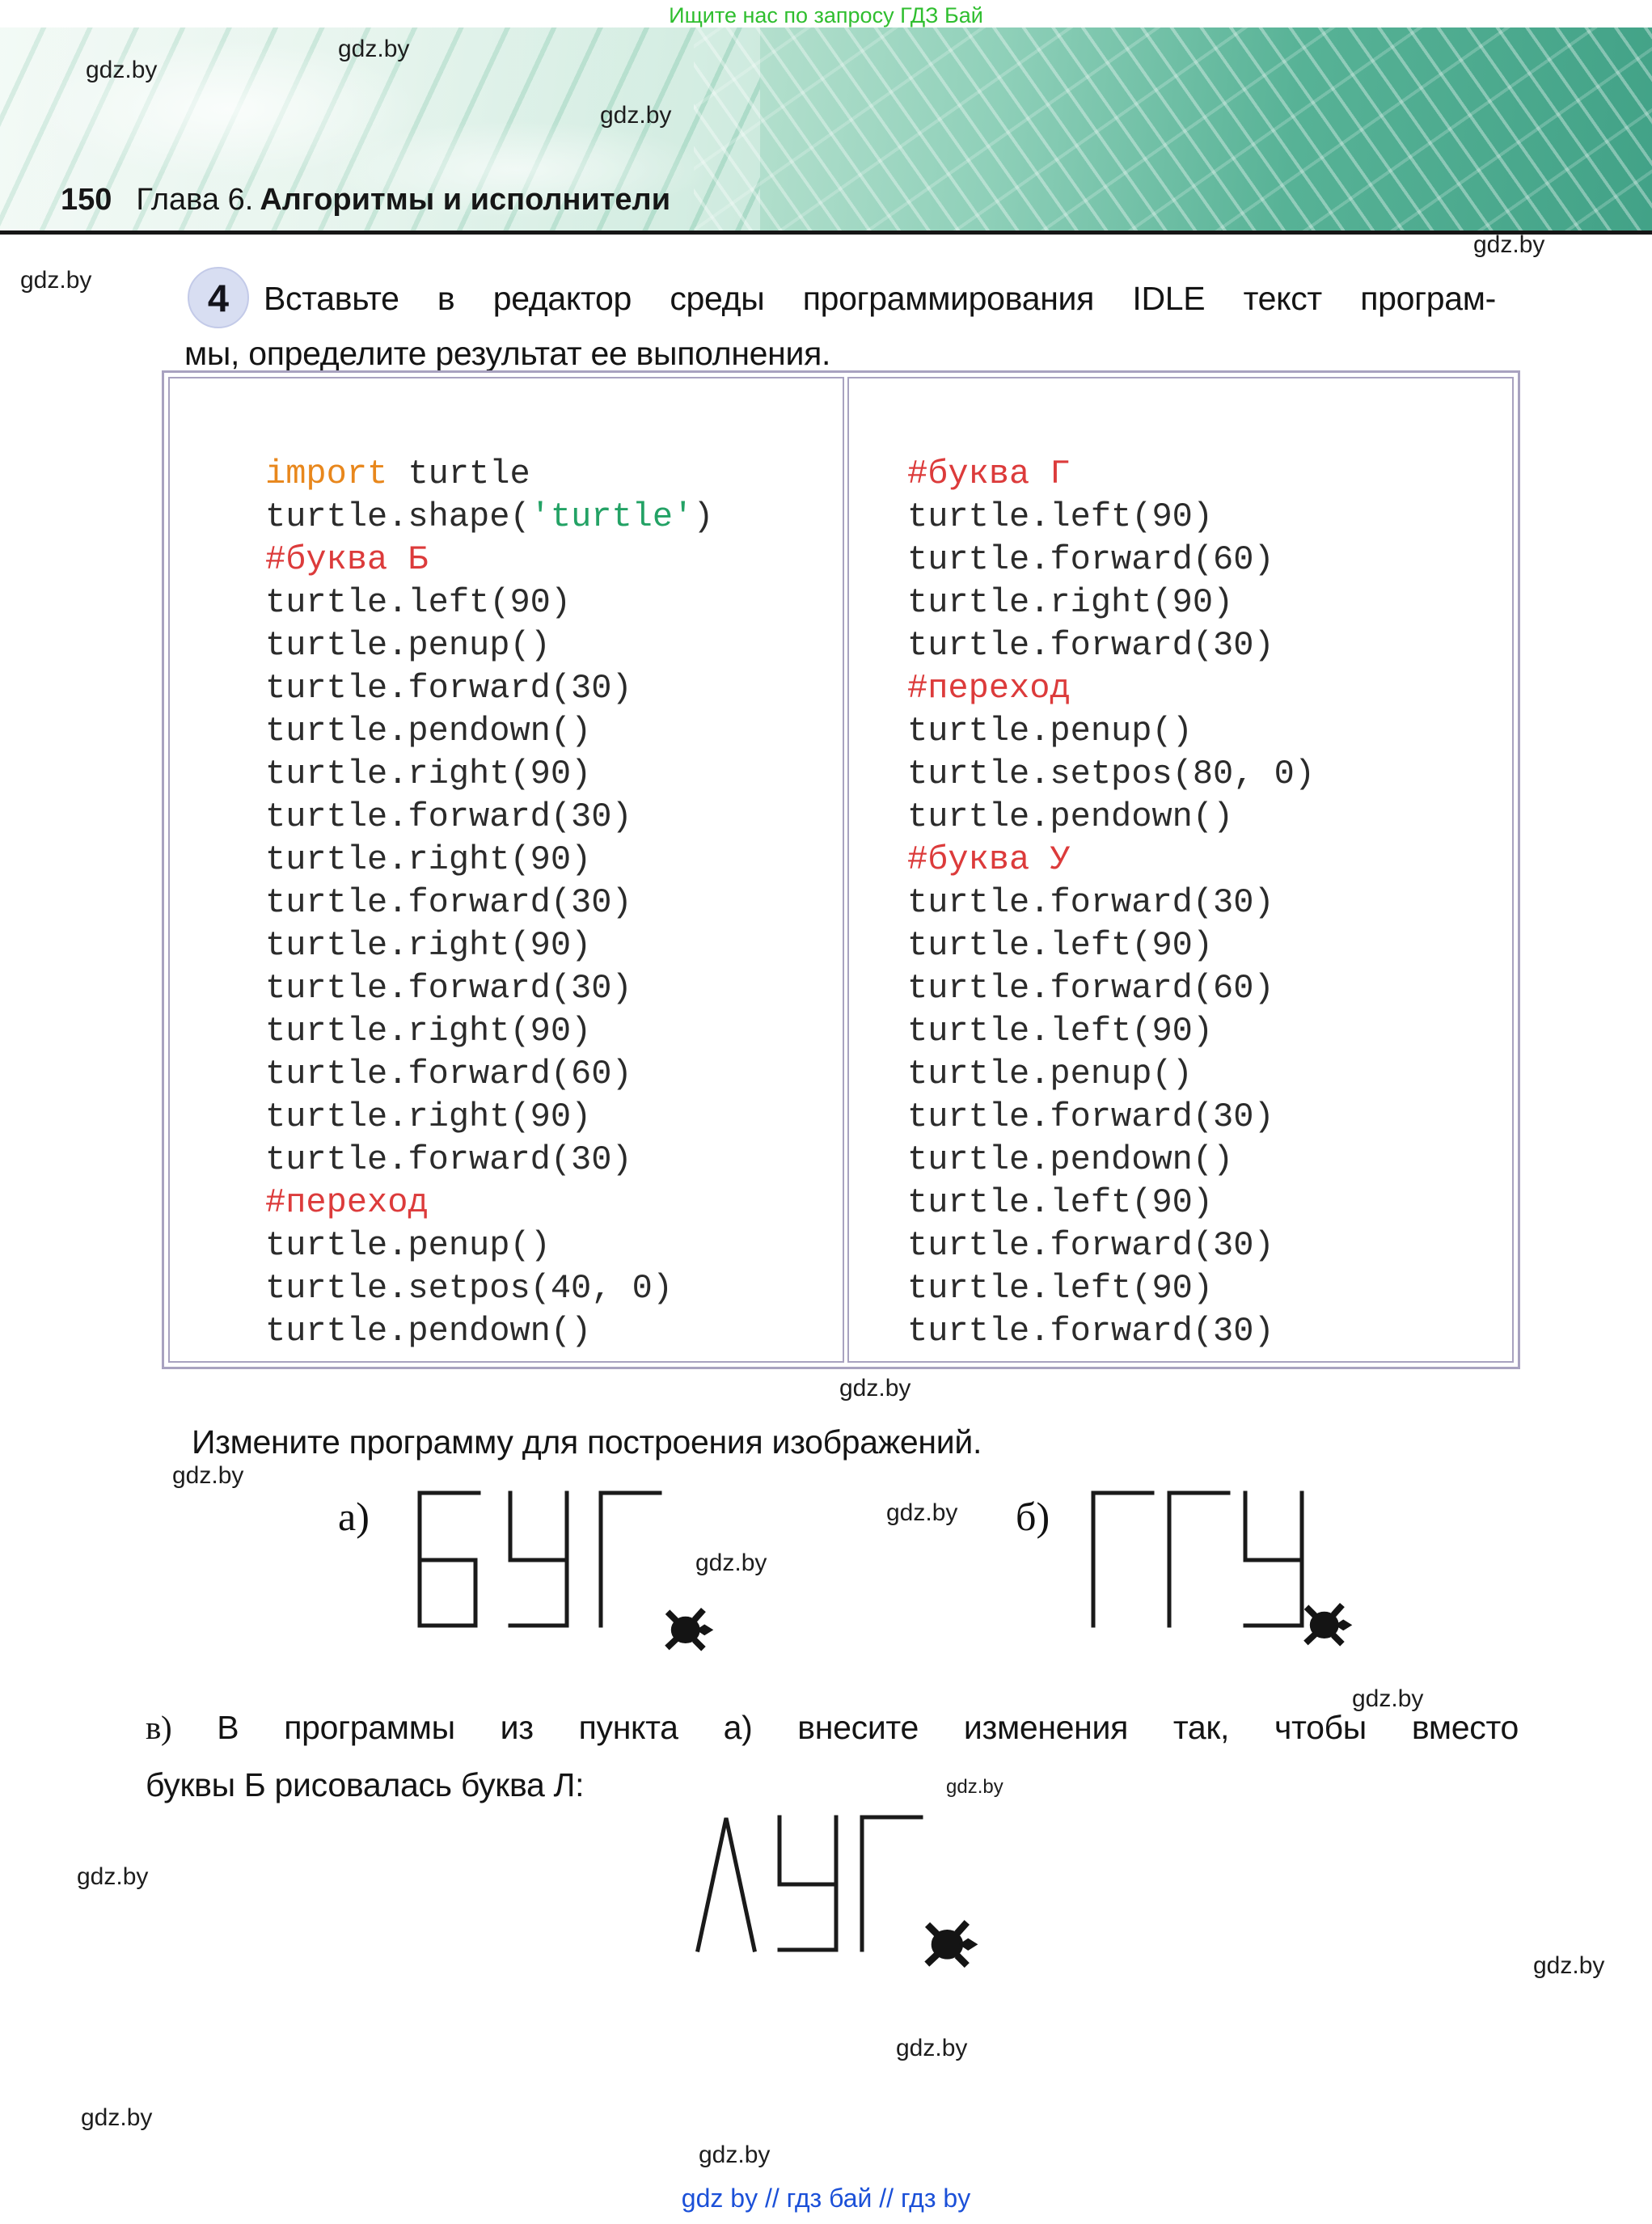 Image resolution: width=1652 pixels, height=2224 pixels. What do you see at coordinates (449, 1559) in the screenshot?
I see `letter-Б-drawing` at bounding box center [449, 1559].